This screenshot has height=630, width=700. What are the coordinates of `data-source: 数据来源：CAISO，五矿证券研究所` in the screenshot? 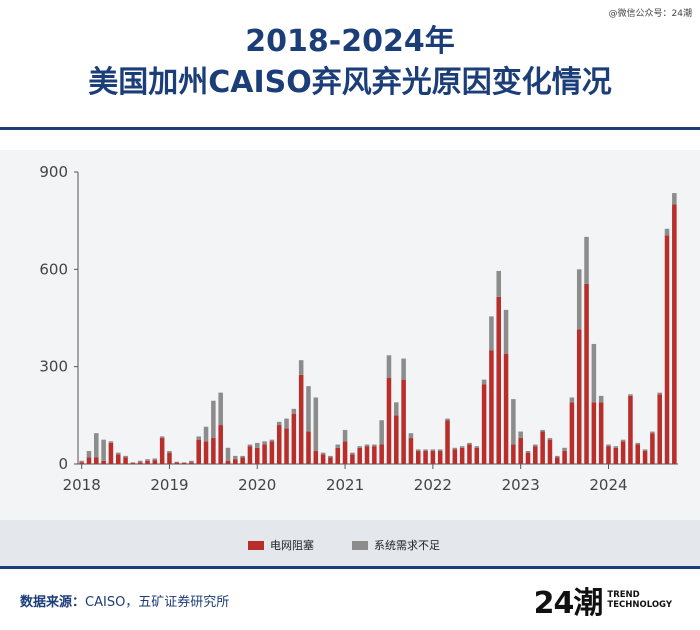 It's located at (124, 600).